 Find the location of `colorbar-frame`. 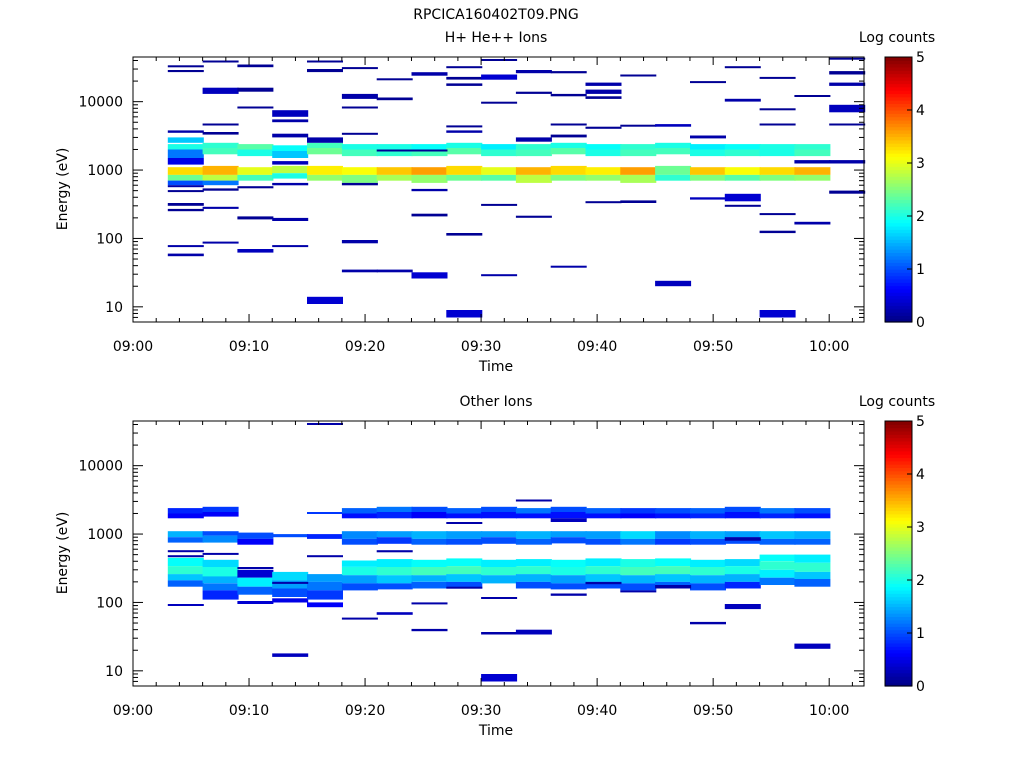

colorbar-frame is located at coordinates (898, 553).